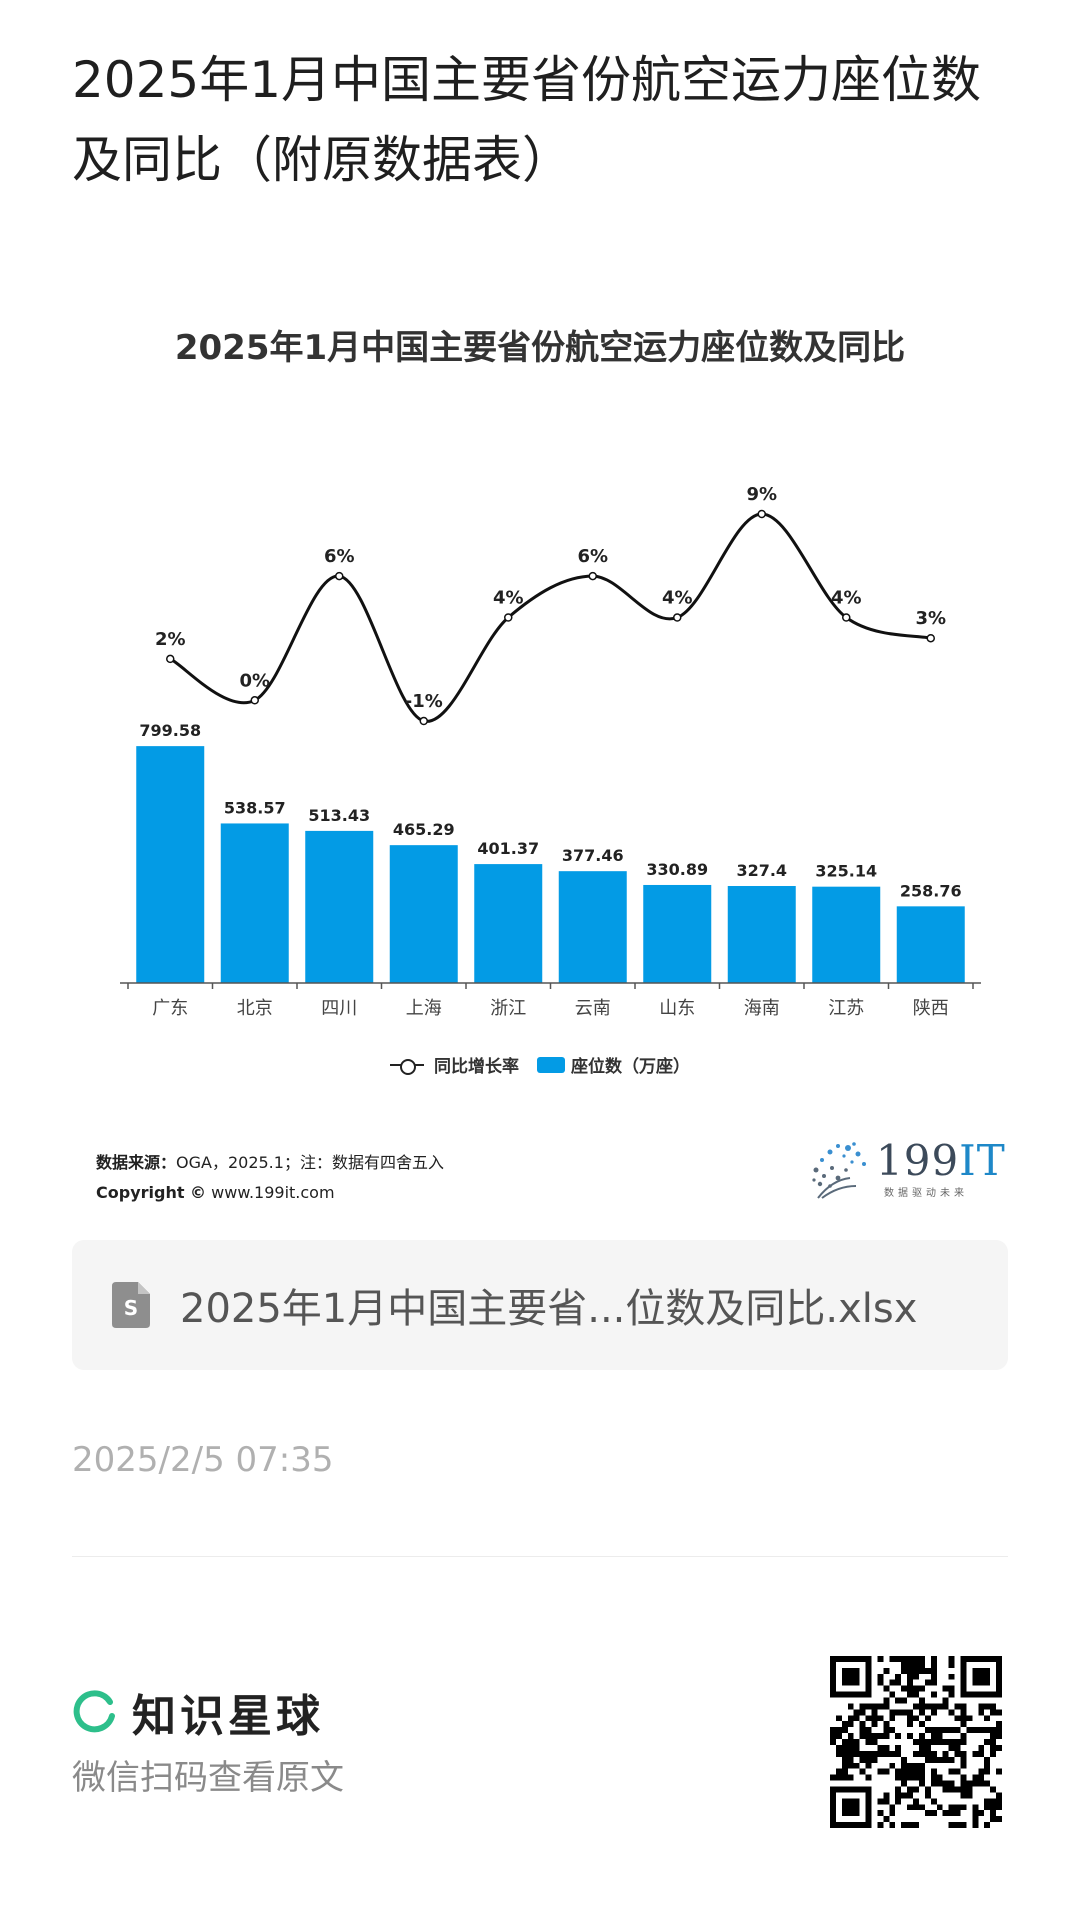 Image resolution: width=1080 pixels, height=1924 pixels. Describe the element at coordinates (151, 1192) in the screenshot. I see `copyright-label: Copyright ©` at that location.